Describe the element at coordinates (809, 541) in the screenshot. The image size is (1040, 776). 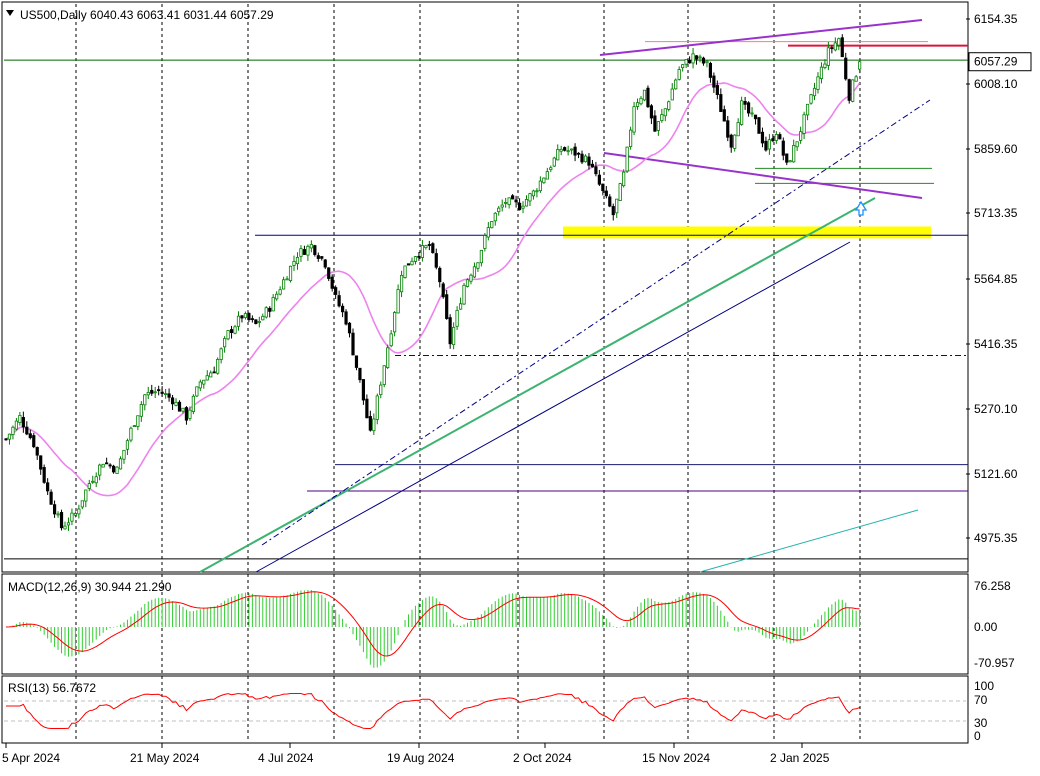
I see `trendline` at that location.